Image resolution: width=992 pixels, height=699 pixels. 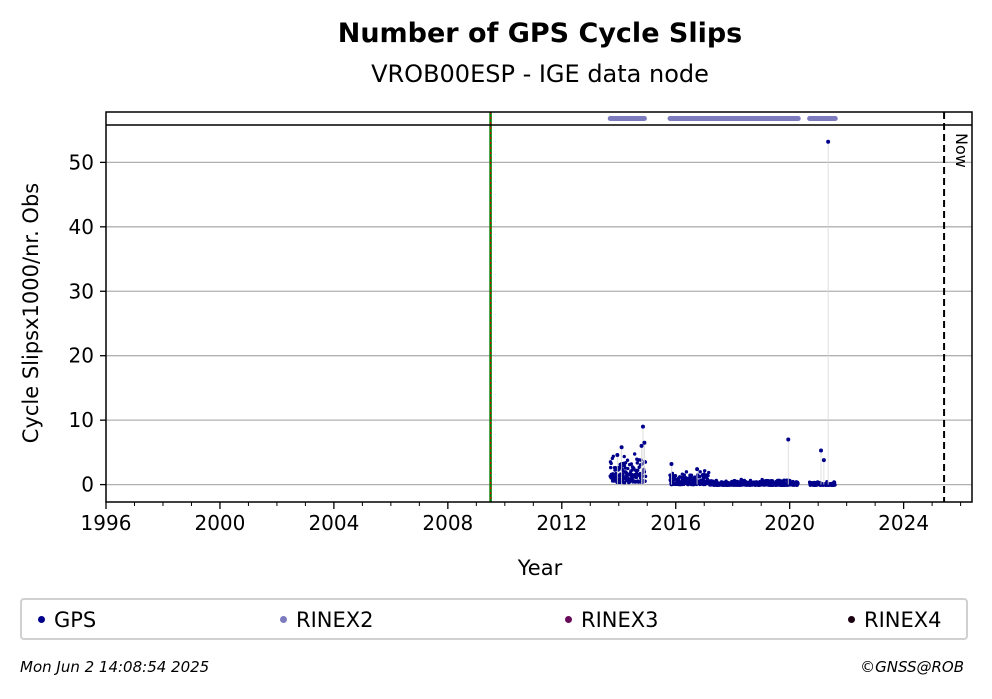 What do you see at coordinates (81, 356) in the screenshot?
I see `y-tick-label: 20` at bounding box center [81, 356].